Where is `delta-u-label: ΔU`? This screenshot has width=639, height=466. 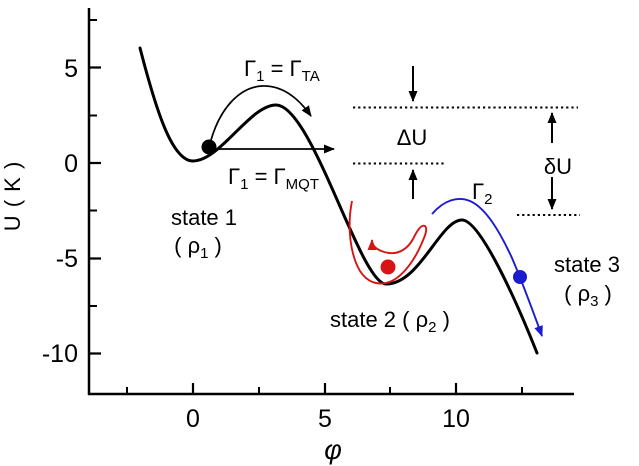 delta-u-label: ΔU is located at coordinates (412, 137).